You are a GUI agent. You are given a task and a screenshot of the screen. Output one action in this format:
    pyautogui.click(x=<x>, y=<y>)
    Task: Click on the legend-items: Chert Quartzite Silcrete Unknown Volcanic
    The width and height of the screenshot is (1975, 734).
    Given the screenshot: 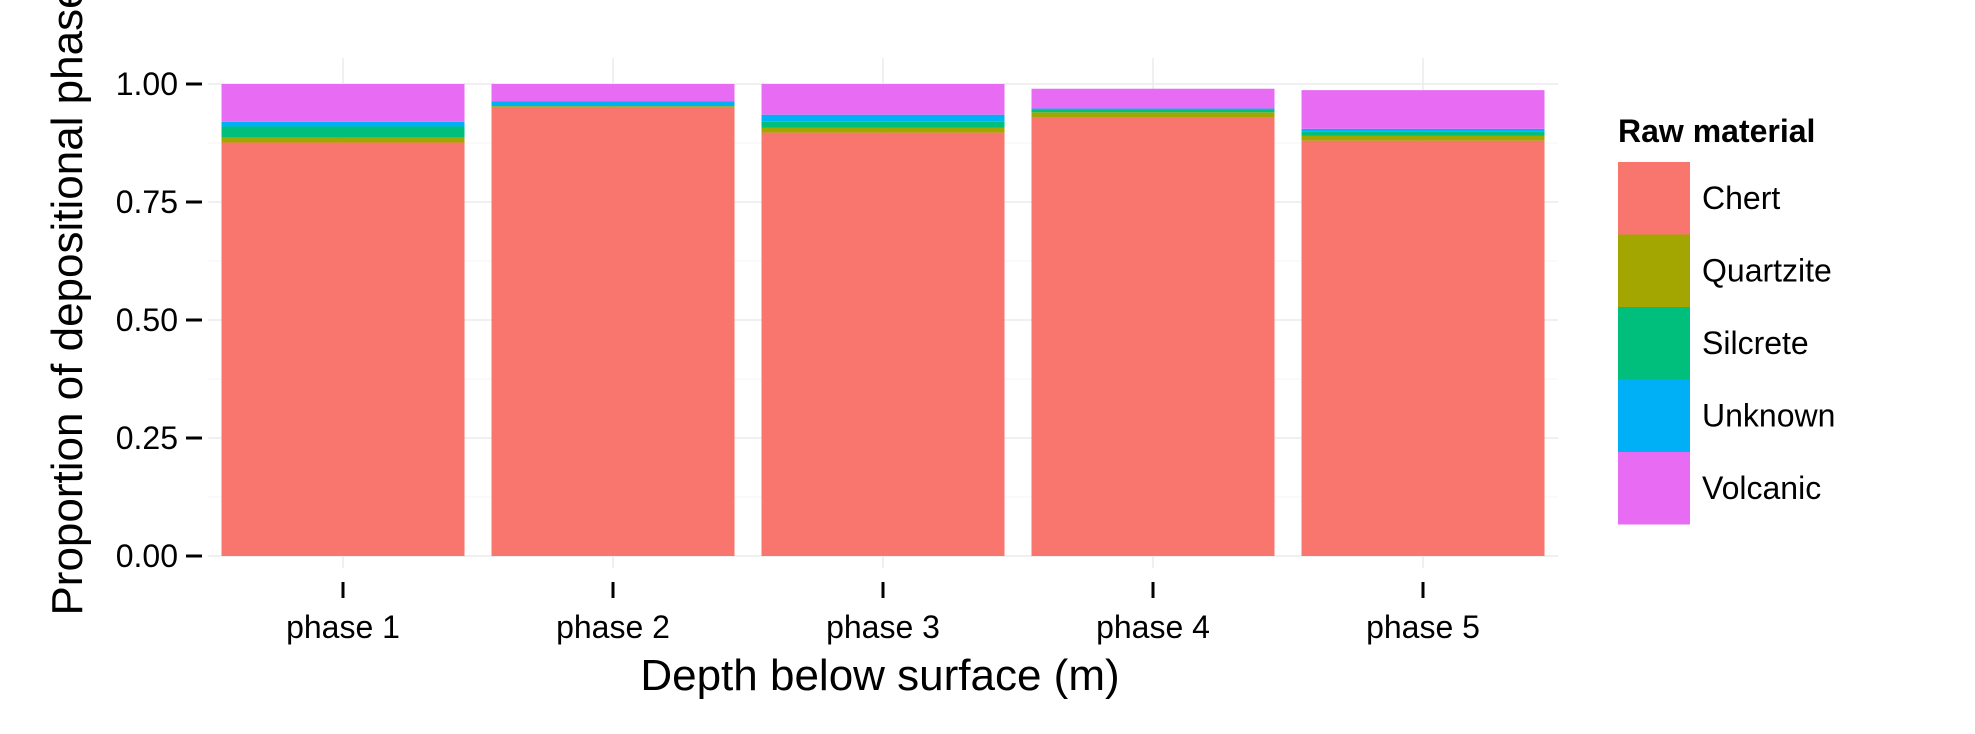 What is the action you would take?
    pyautogui.click(x=1726, y=343)
    